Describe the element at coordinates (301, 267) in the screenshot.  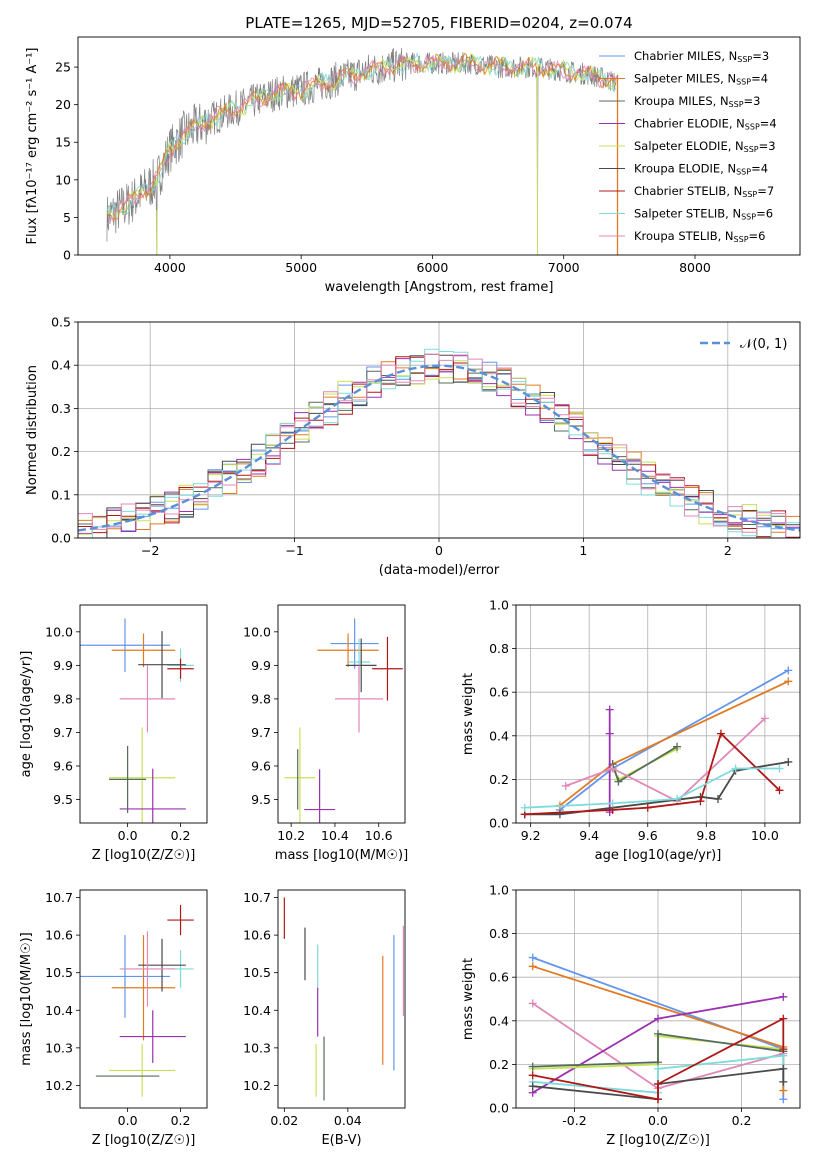
I see `x-tick-label: 5000` at that location.